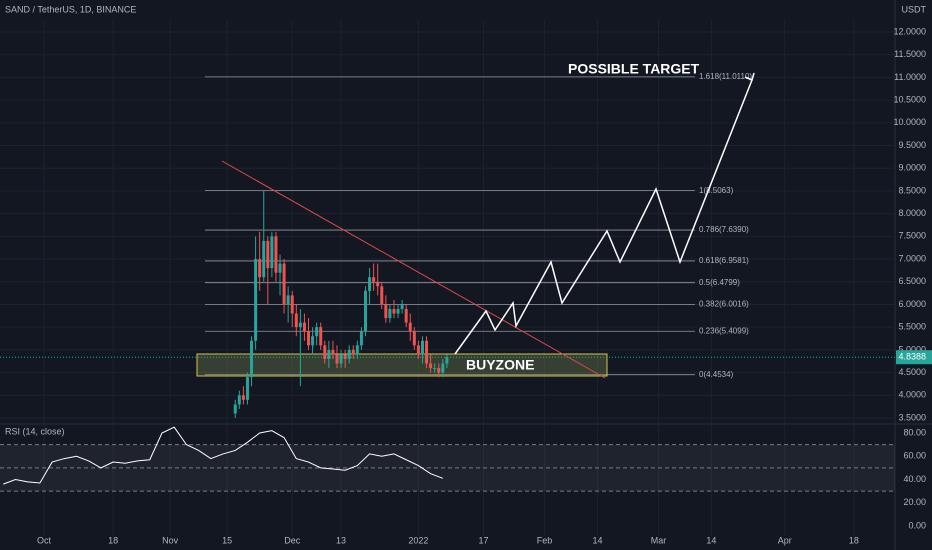 This screenshot has width=932, height=550. Describe the element at coordinates (724, 304) in the screenshot. I see `fib-label: 0.382(6.0016)` at that location.